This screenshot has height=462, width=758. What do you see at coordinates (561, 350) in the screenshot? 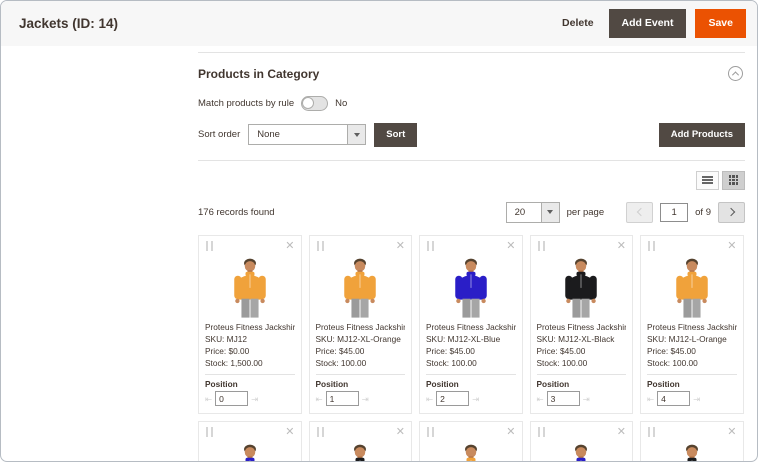
I see `product-price: Price: $45.00` at bounding box center [561, 350].